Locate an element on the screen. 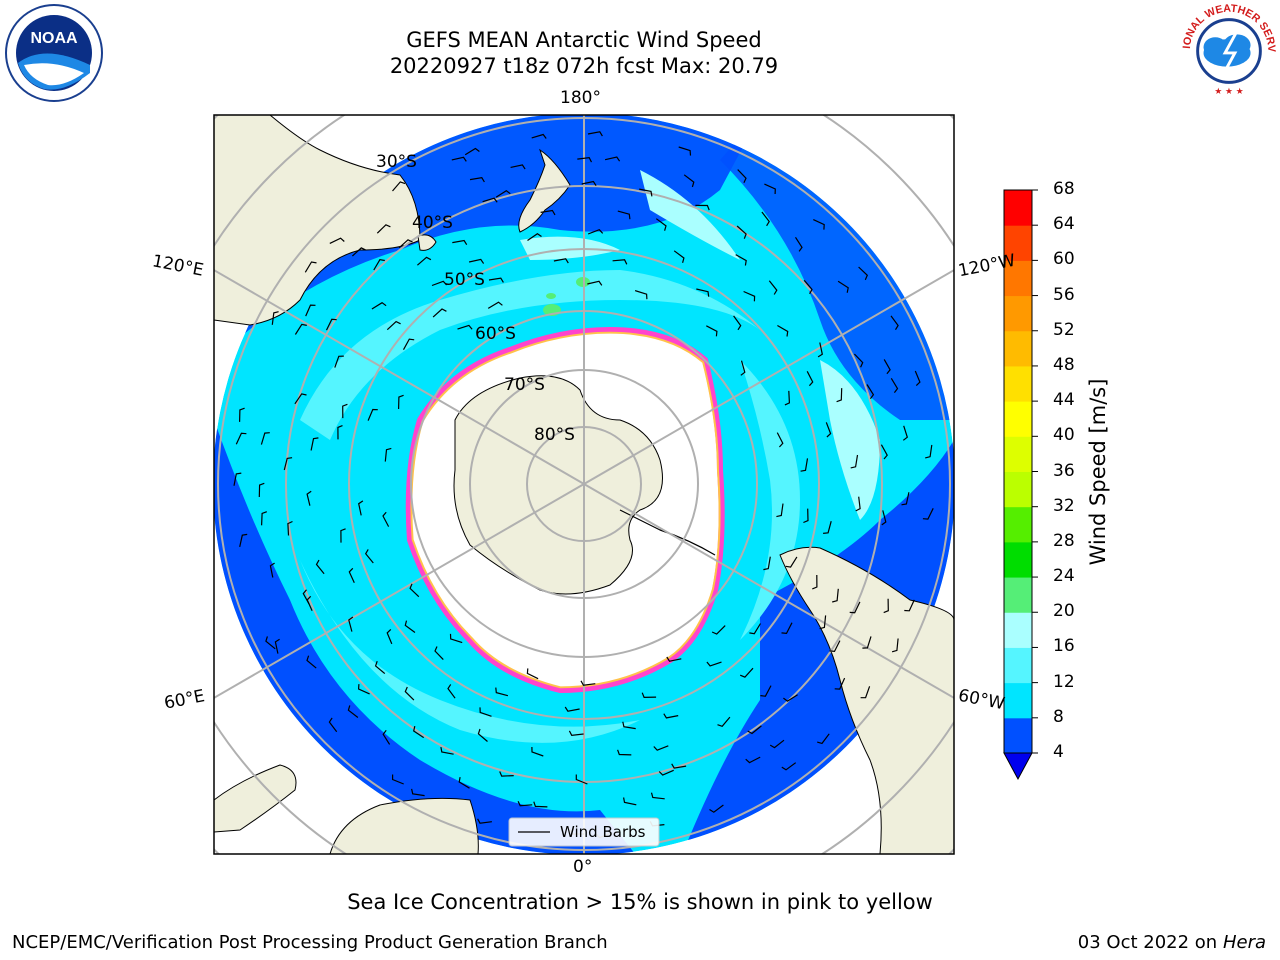  legend-label: Wind Barbs is located at coordinates (603, 832).